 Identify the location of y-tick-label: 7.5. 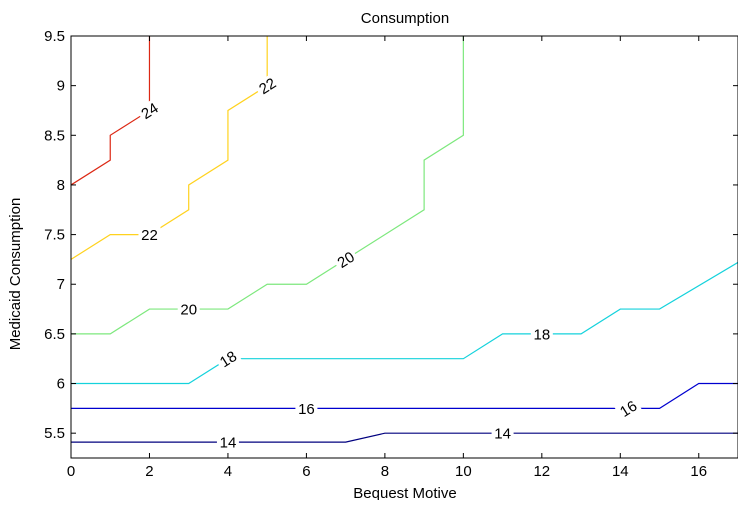
(54, 235).